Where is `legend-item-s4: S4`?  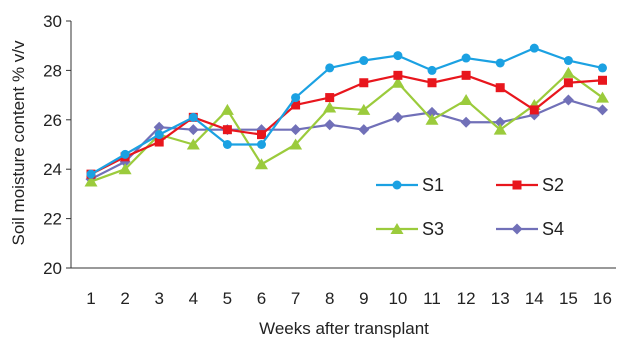 legend-item-s4: S4 is located at coordinates (530, 229).